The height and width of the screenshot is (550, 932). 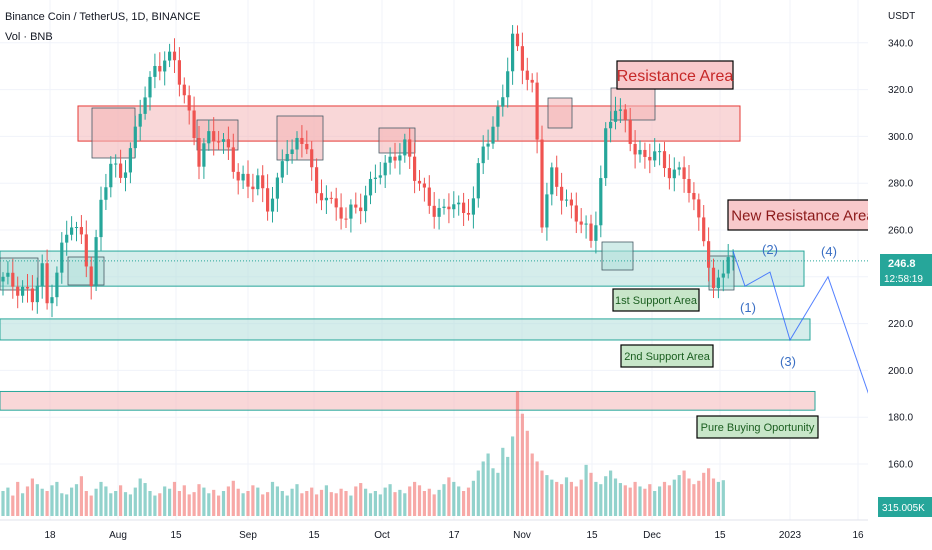 What do you see at coordinates (829, 251) in the screenshot?
I see `wave-label-4: (4)` at bounding box center [829, 251].